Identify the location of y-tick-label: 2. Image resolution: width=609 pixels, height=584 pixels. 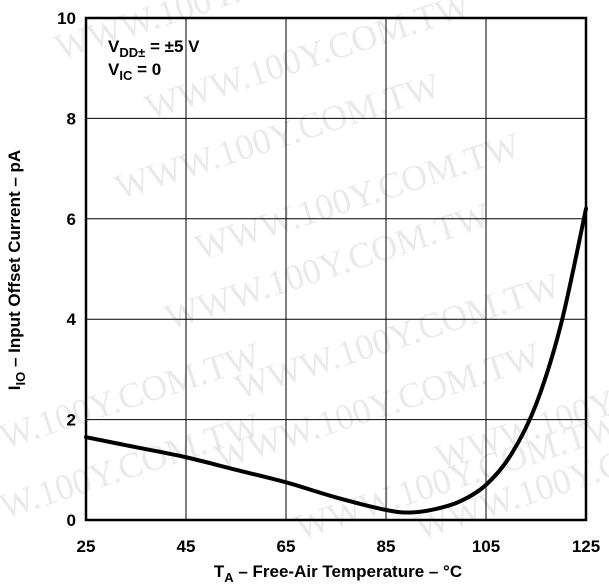
(71, 420).